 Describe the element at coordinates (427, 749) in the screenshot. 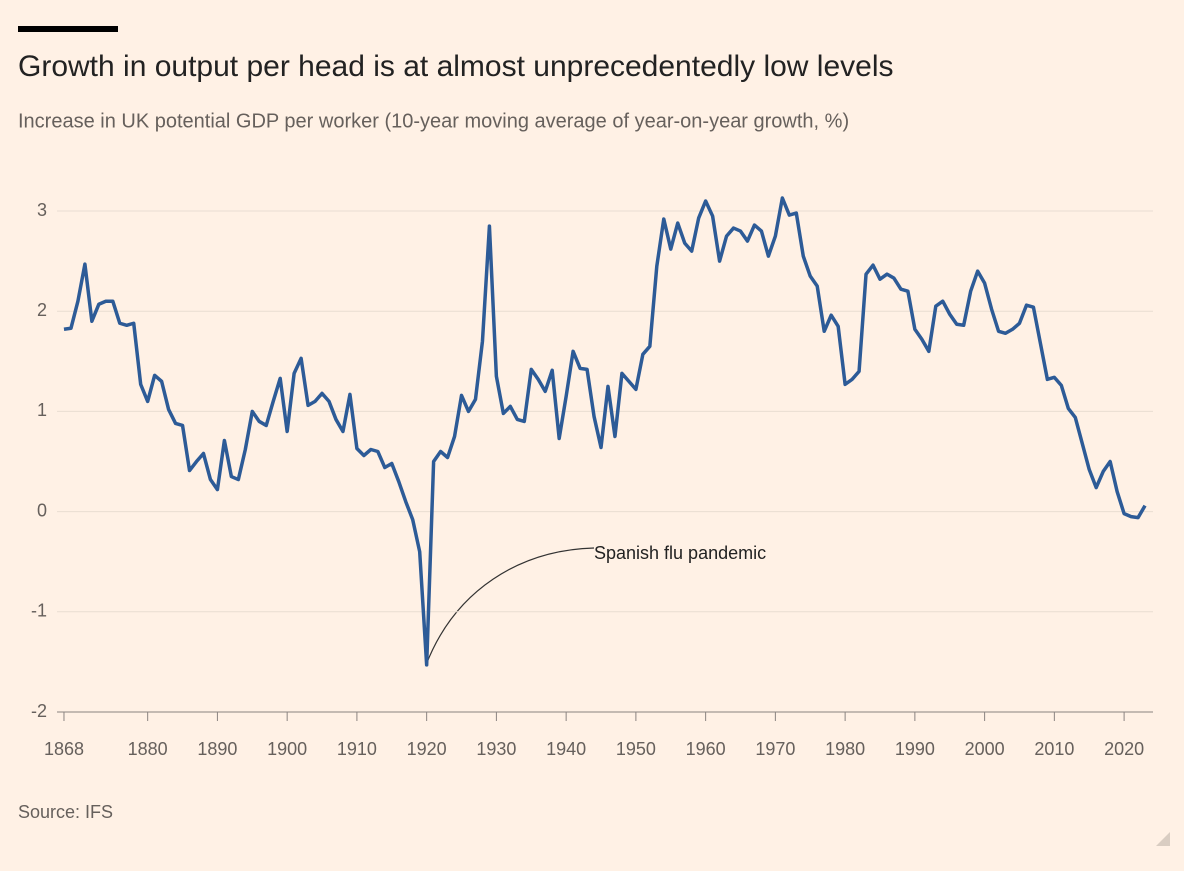

I see `x-tick-label: 1920` at that location.